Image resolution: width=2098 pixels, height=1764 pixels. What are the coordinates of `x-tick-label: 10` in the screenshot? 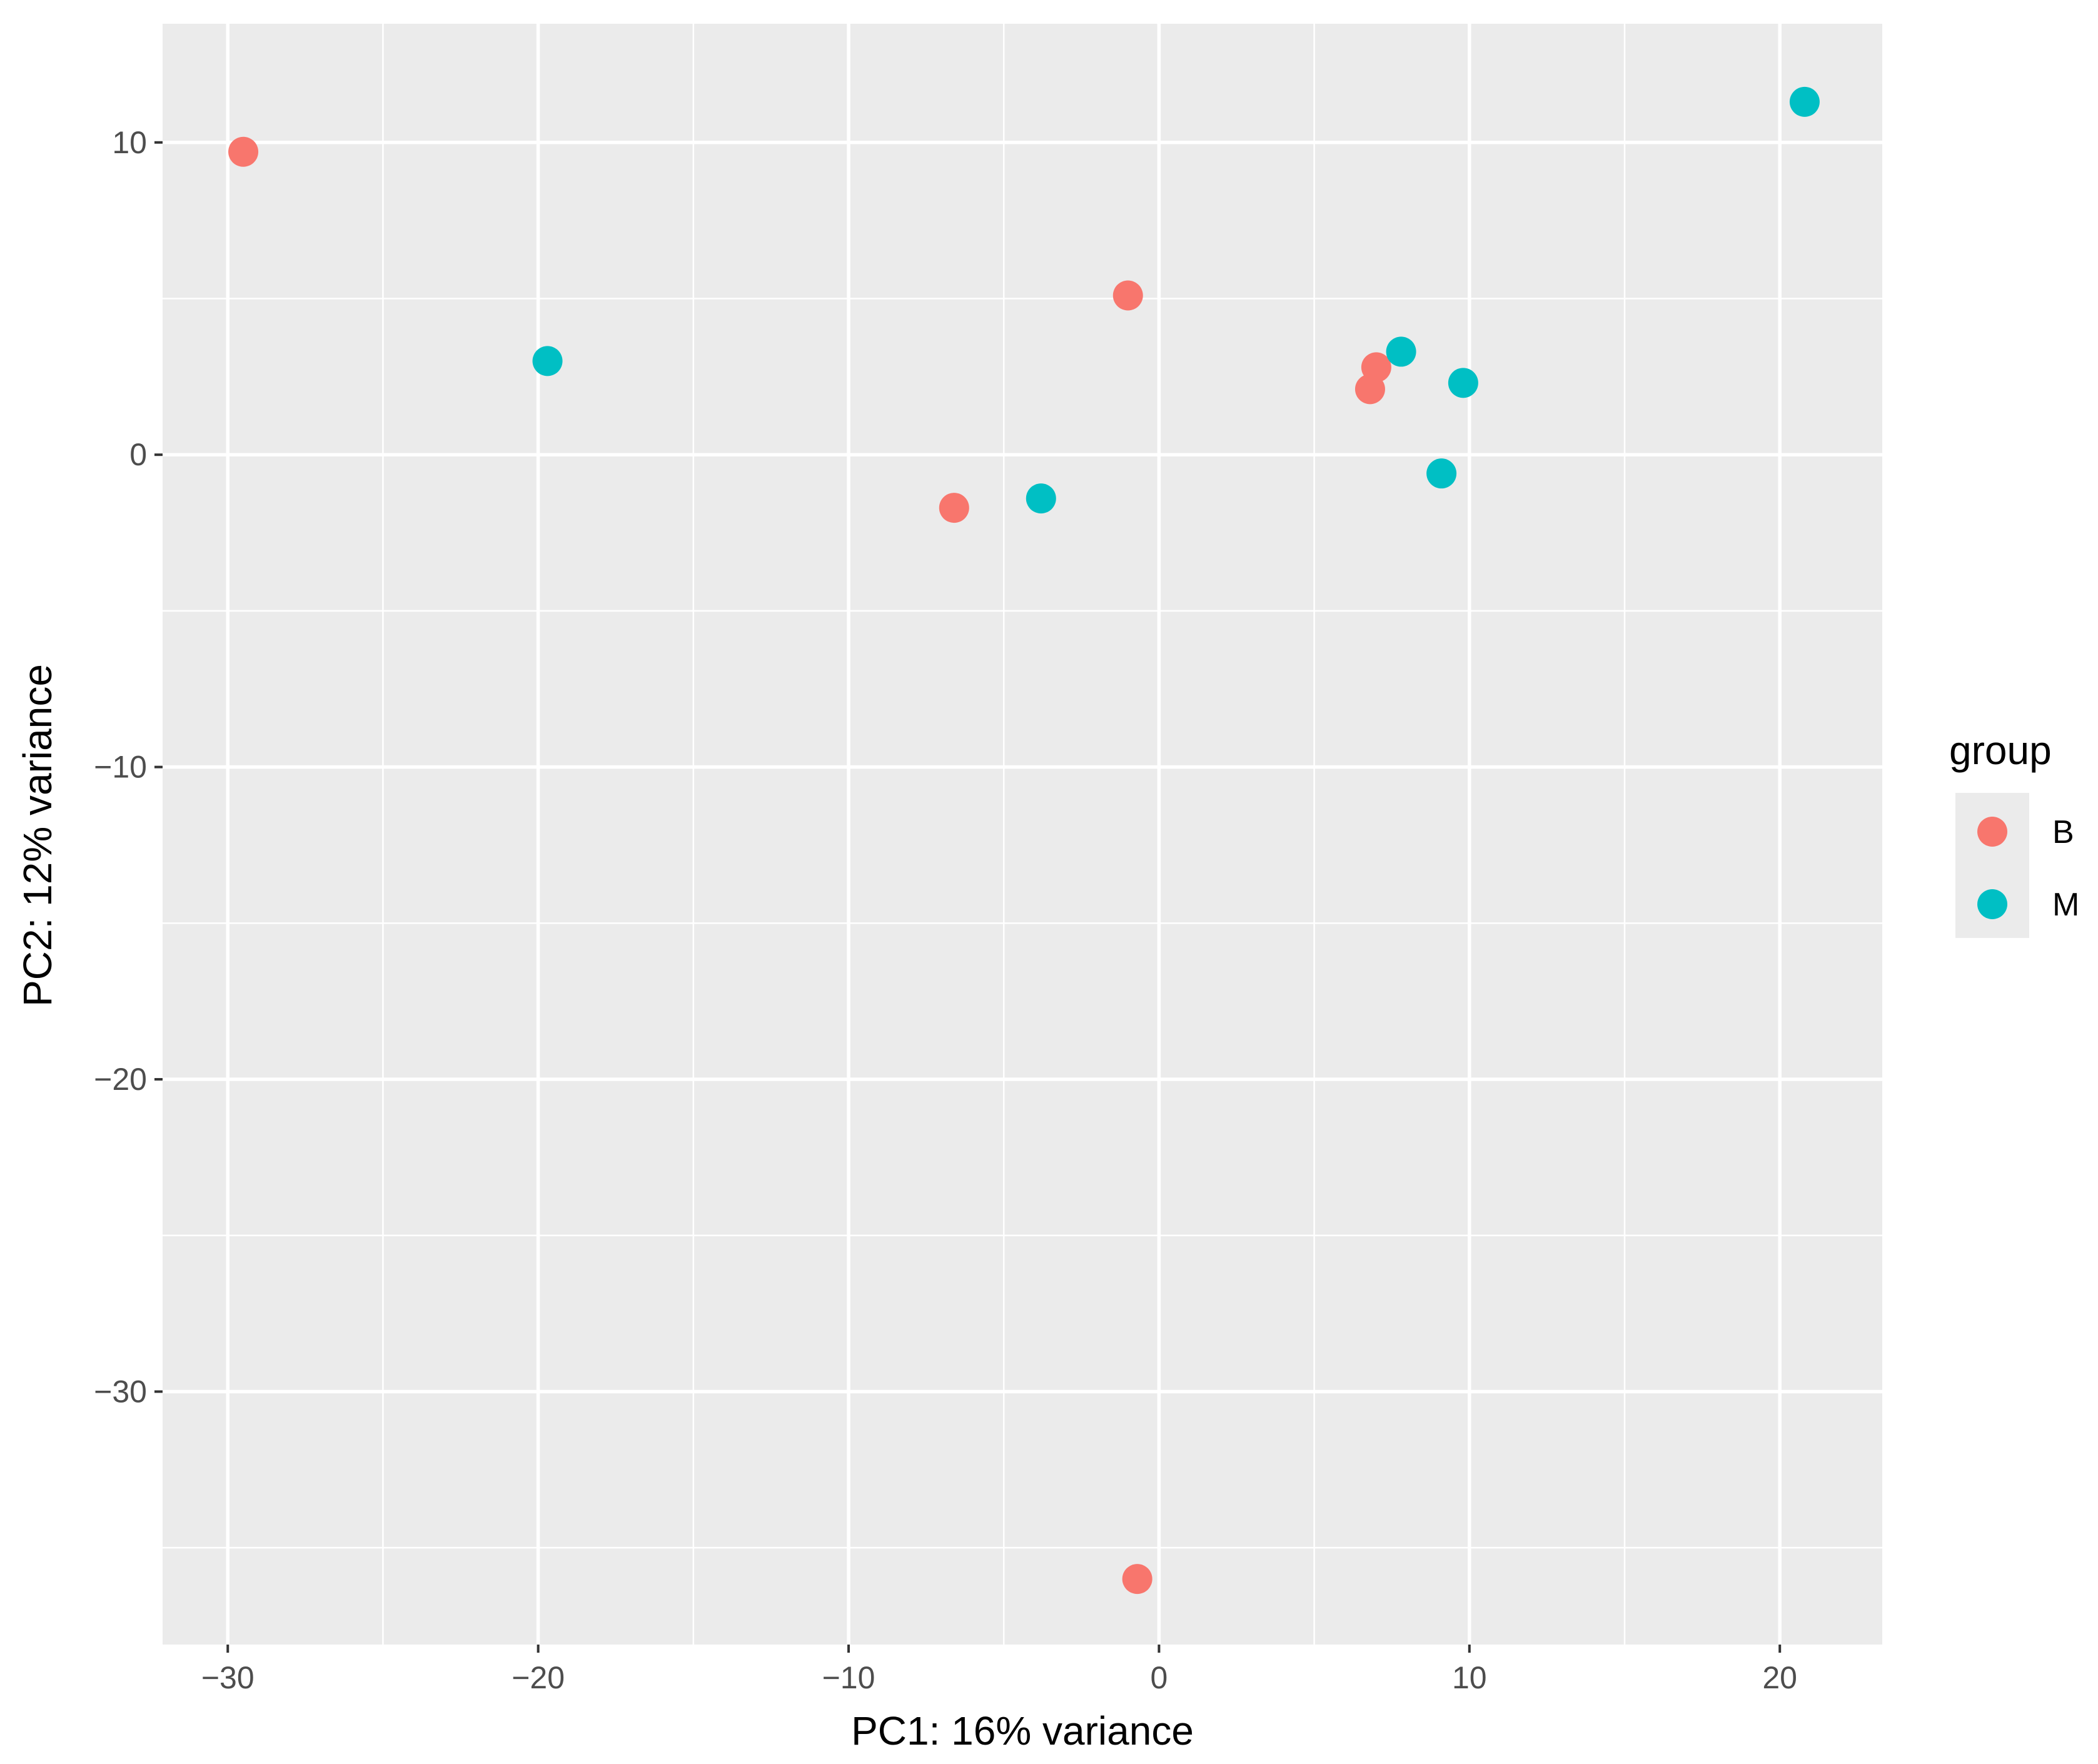 It's located at (1469, 1678).